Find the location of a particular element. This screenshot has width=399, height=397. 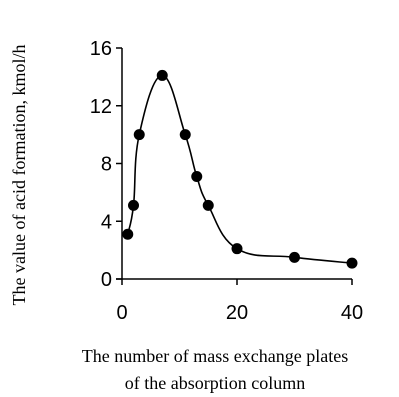

y-tick-label: 4 is located at coordinates (106, 222).